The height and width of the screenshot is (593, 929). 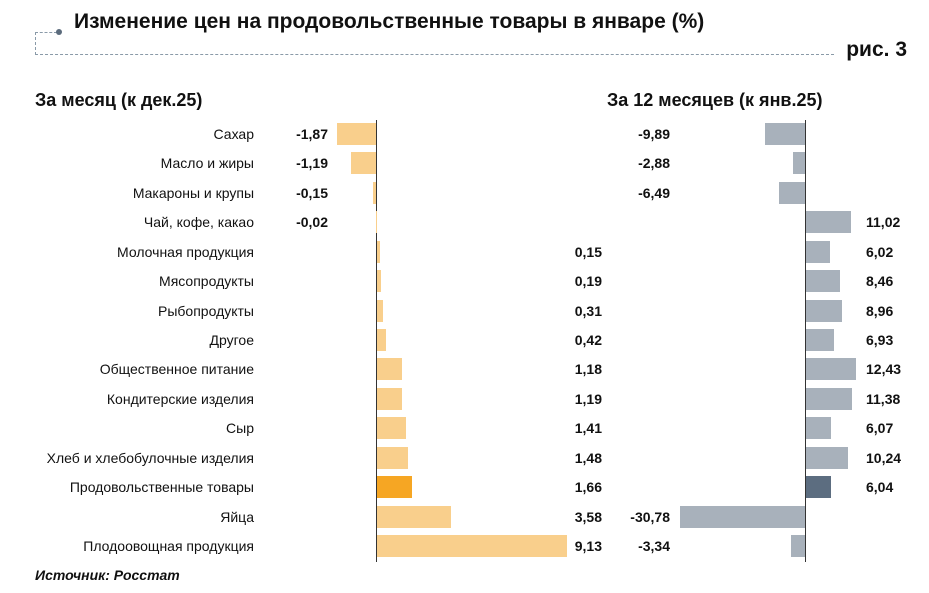 What do you see at coordinates (237, 516) in the screenshot?
I see `category-label: Яйца` at bounding box center [237, 516].